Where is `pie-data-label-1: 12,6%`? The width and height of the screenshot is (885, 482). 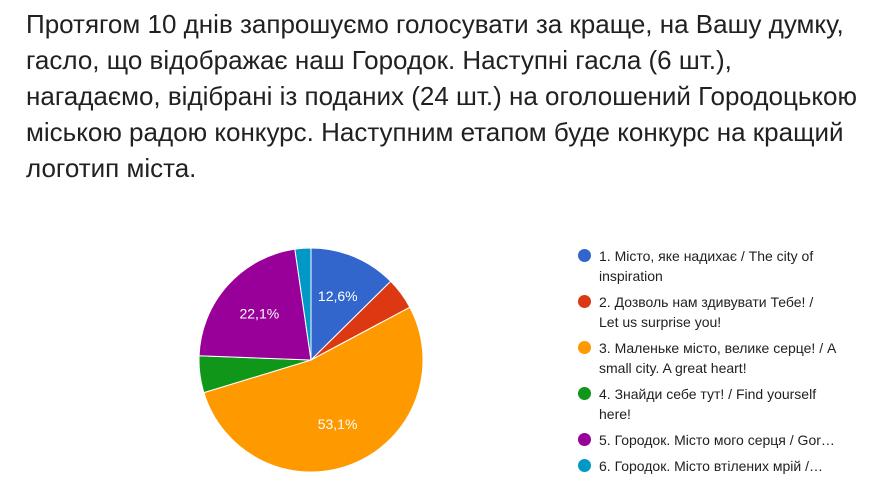
pie-data-label-1: 12,6% is located at coordinates (338, 296).